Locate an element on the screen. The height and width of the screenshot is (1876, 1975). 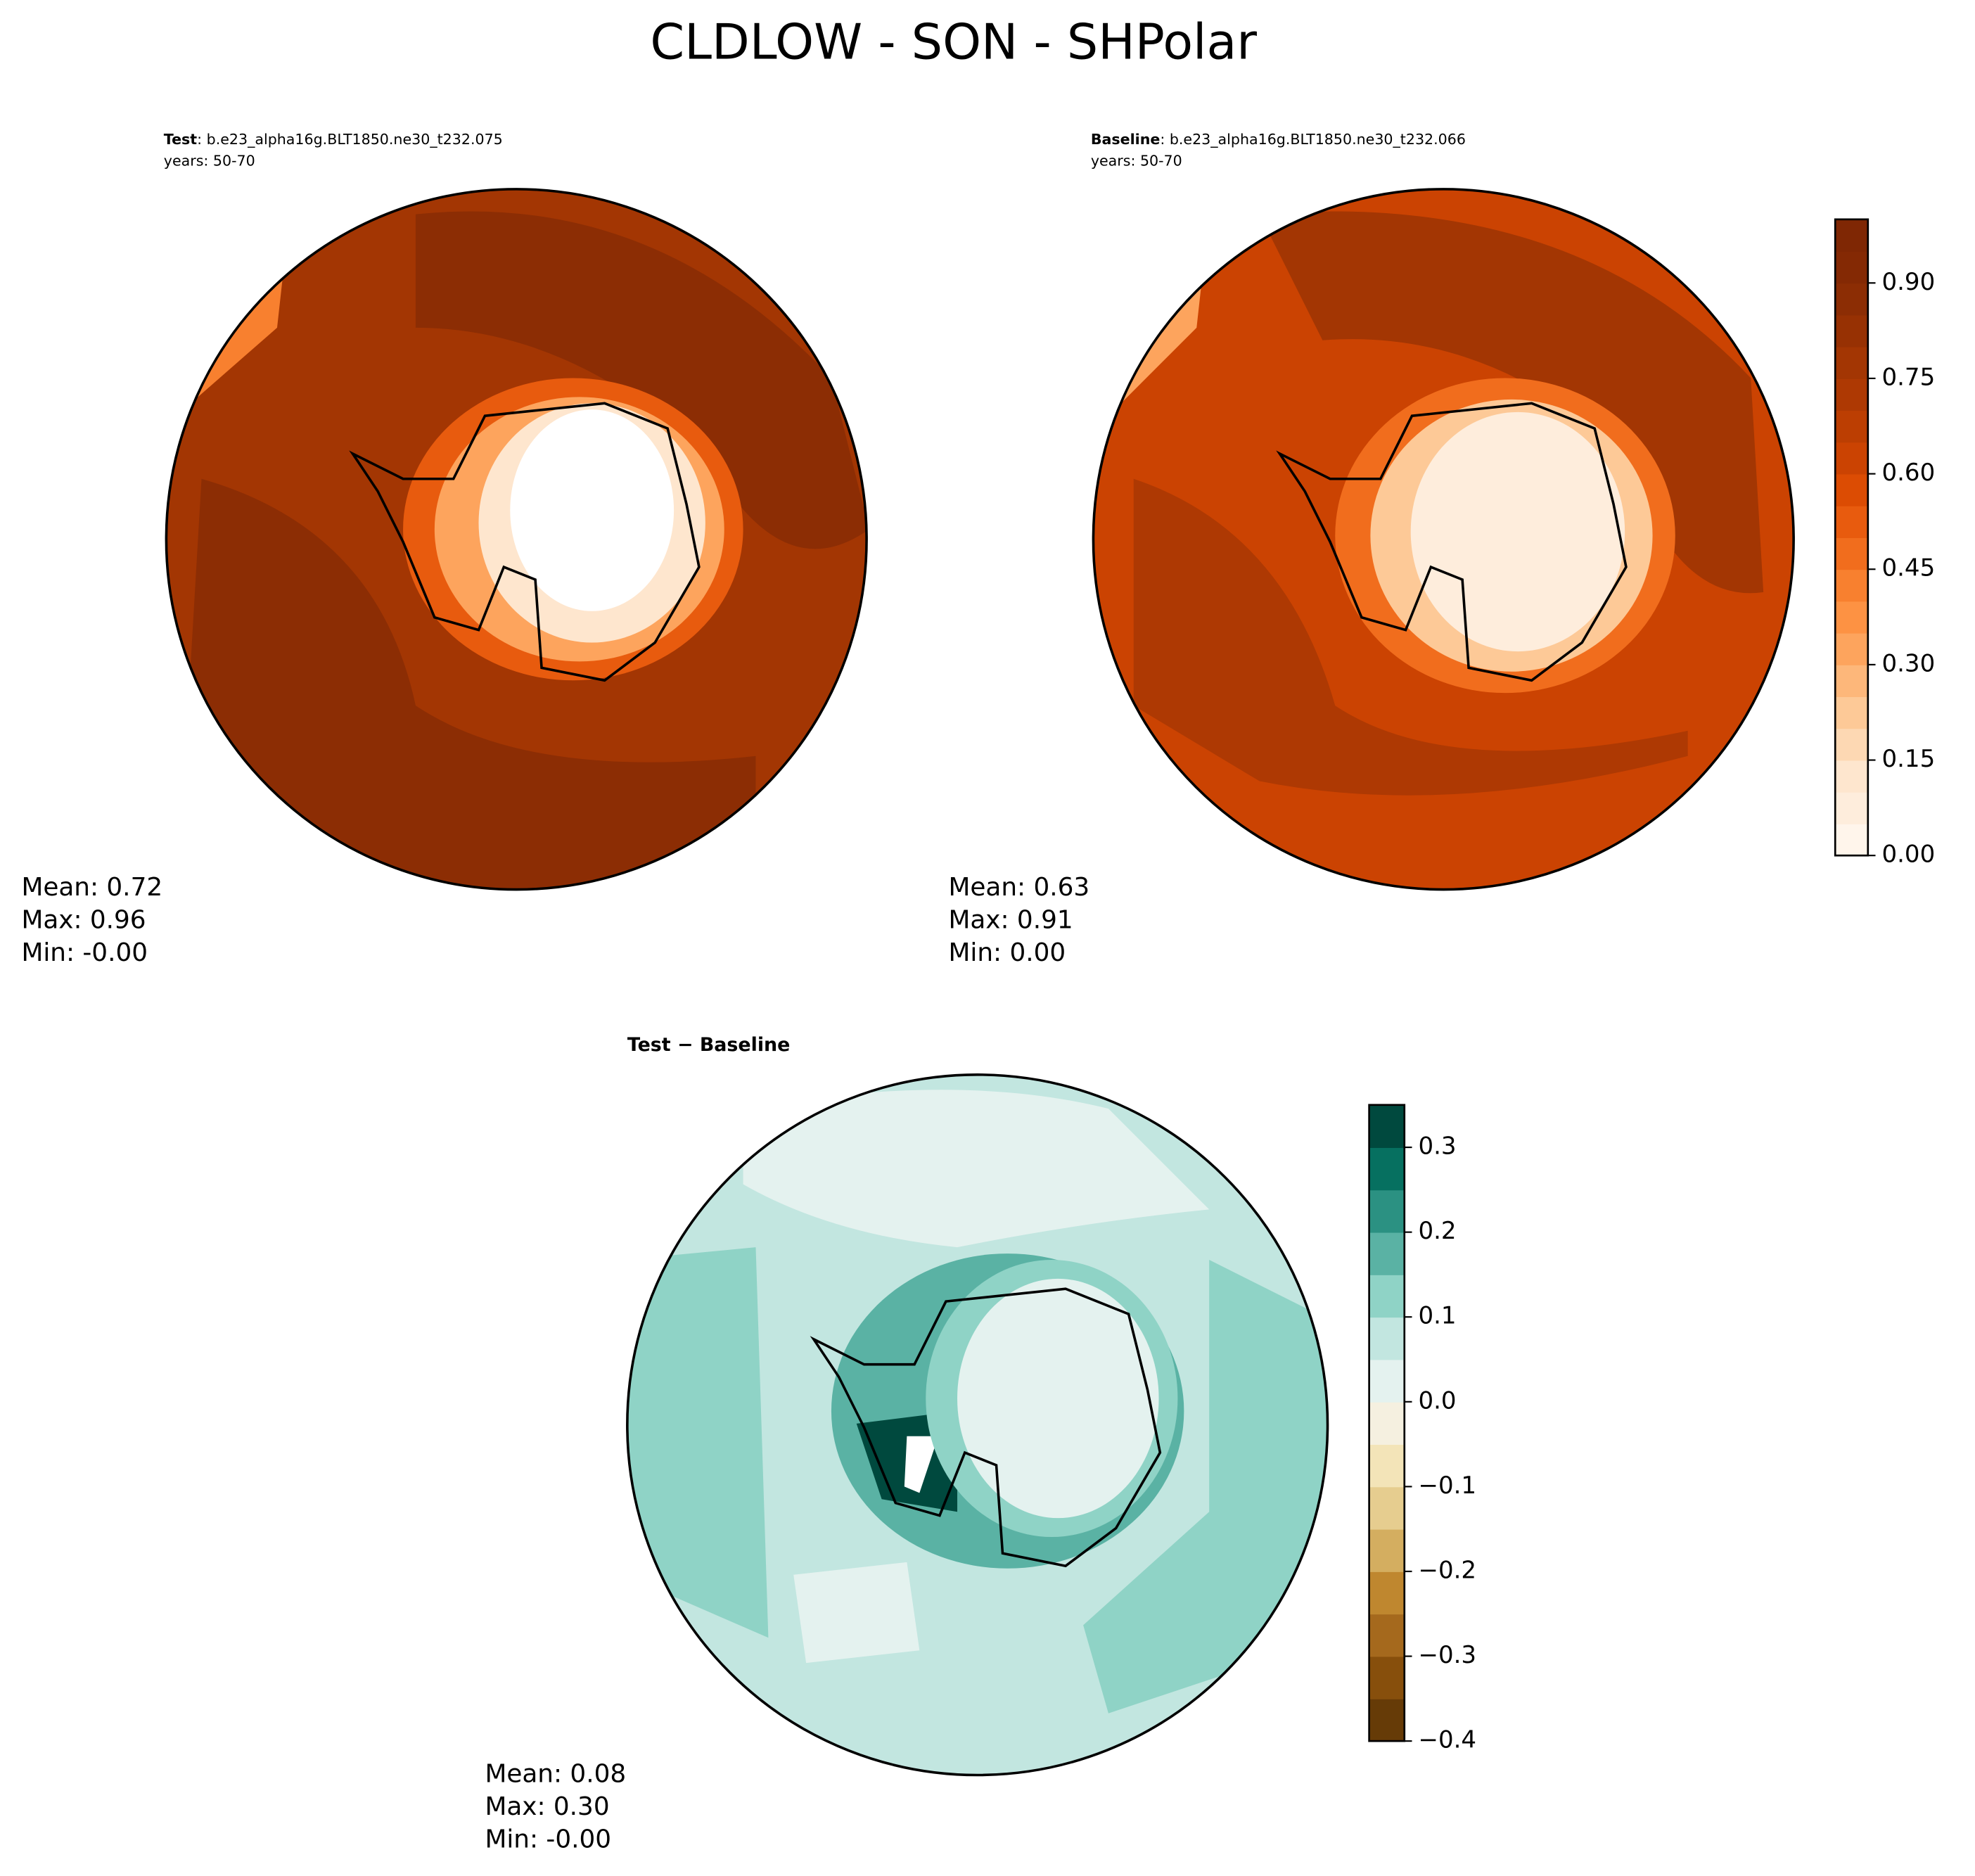
tick-label: −0.4 is located at coordinates (1447, 1740).